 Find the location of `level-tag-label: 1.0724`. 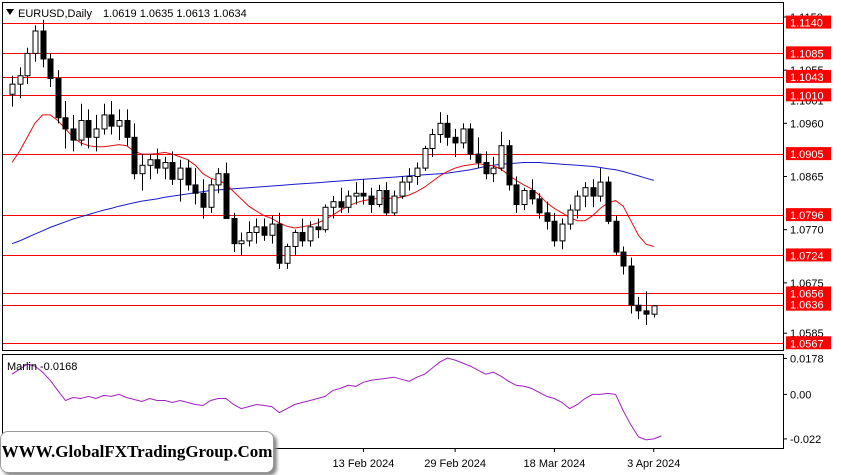

level-tag-label: 1.0724 is located at coordinates (807, 256).